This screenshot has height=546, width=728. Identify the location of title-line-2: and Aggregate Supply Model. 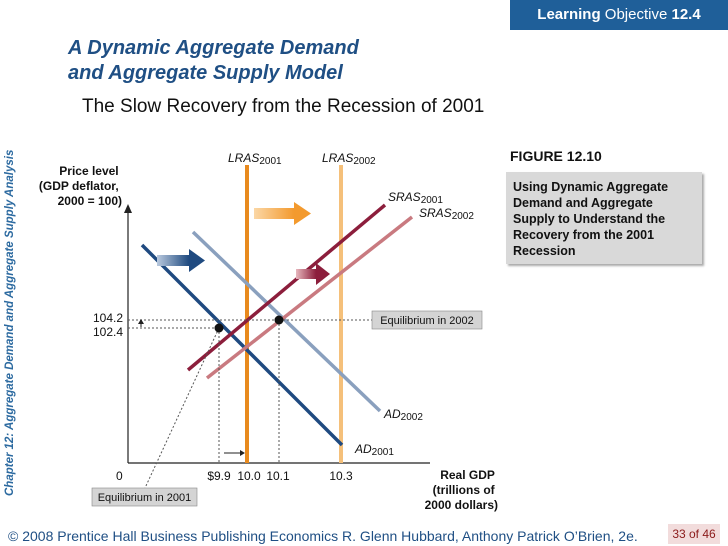
(205, 73).